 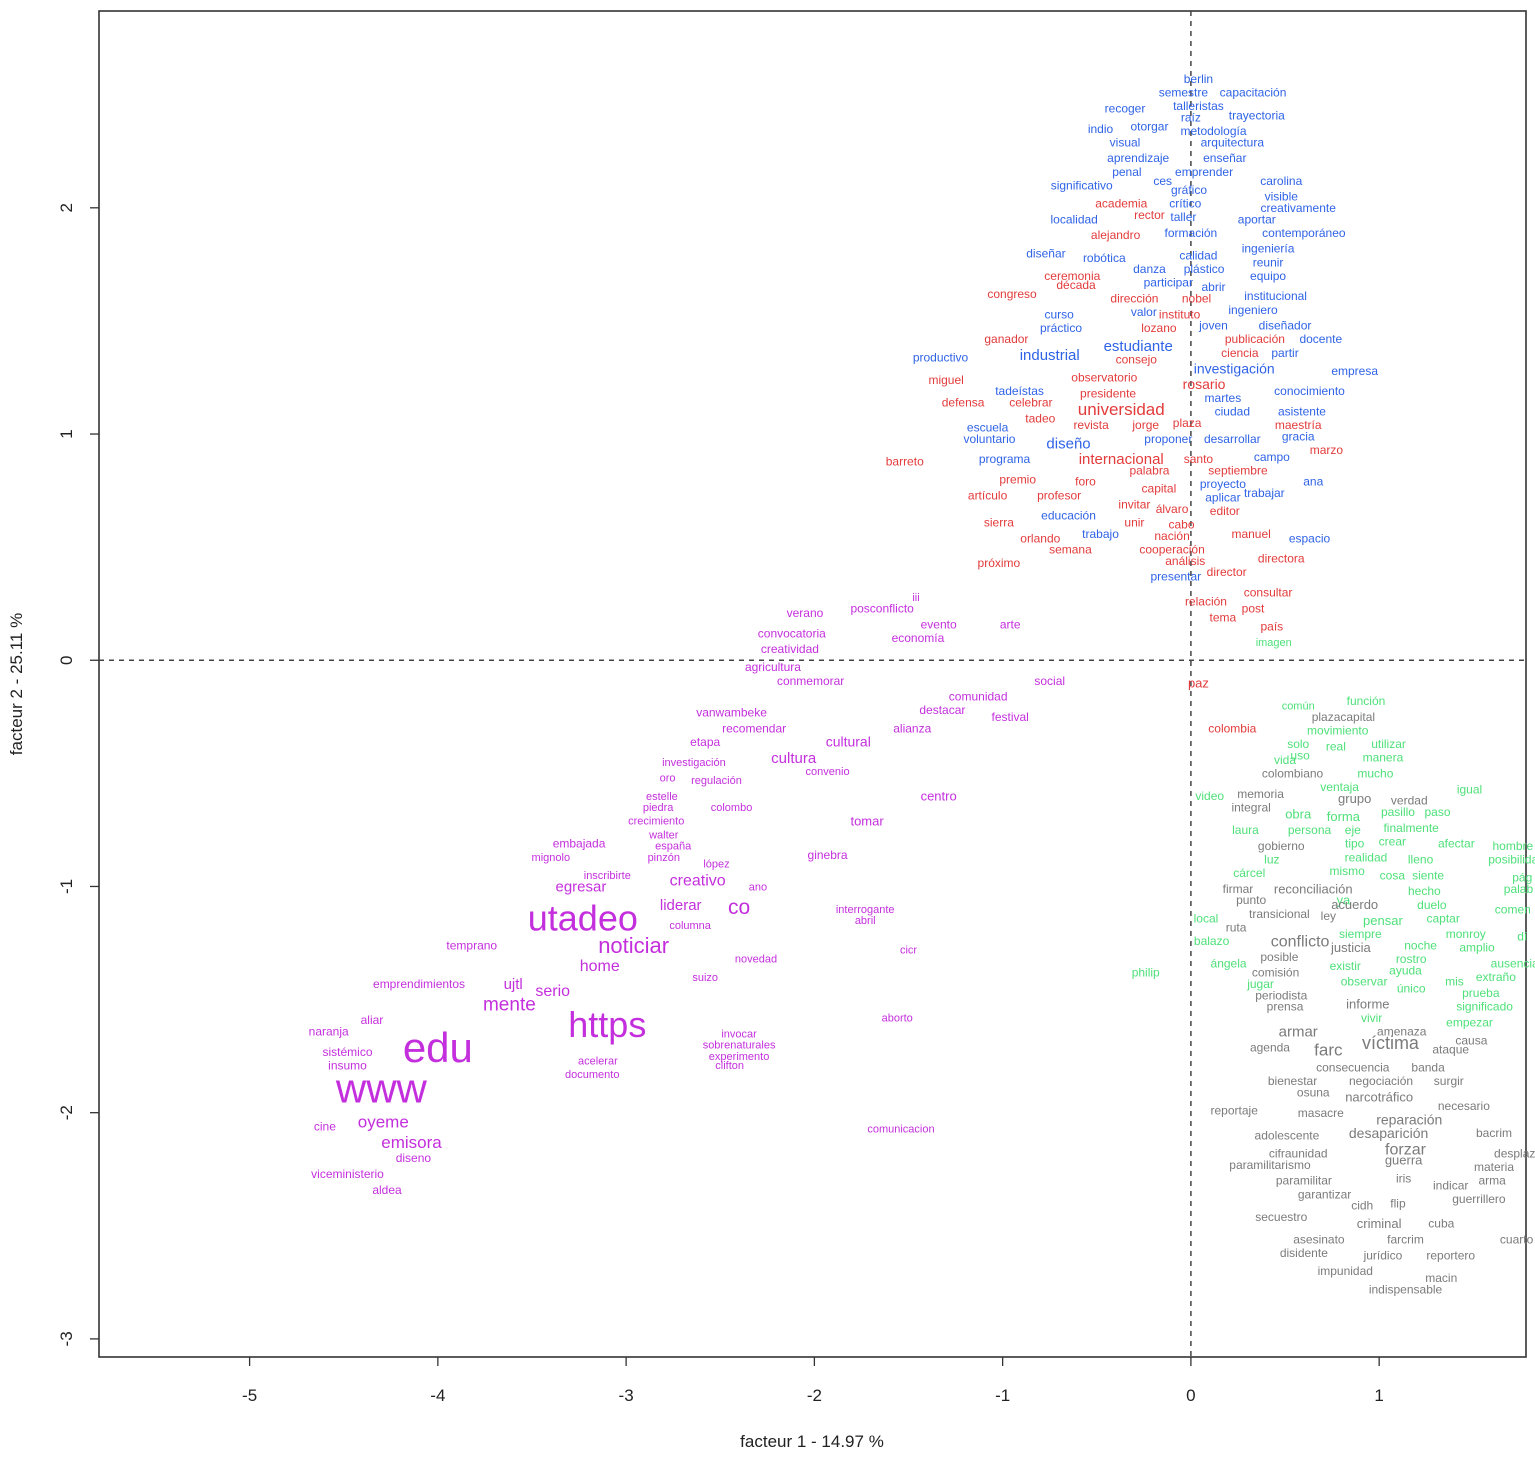 I want to click on word-point: dirección, so click(x=1134, y=298).